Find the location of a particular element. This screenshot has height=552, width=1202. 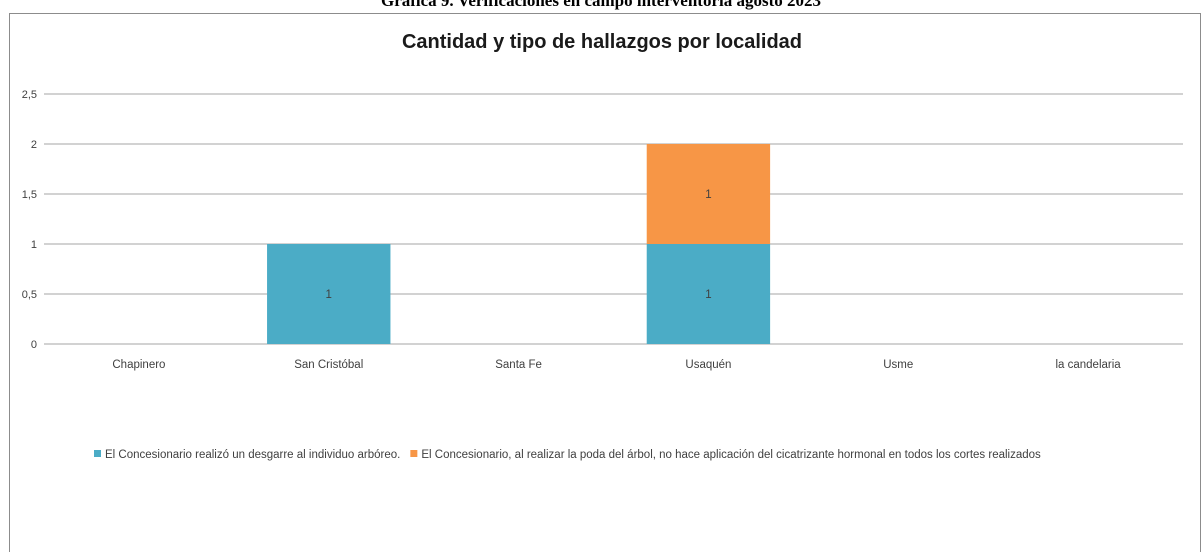

y-tick-label: 1,5 is located at coordinates (29, 195).